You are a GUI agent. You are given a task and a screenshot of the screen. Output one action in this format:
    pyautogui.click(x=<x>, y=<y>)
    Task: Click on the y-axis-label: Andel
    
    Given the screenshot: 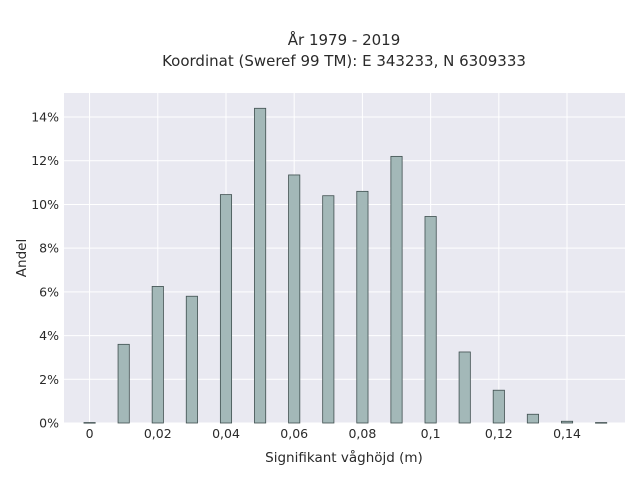 What is the action you would take?
    pyautogui.click(x=22, y=258)
    